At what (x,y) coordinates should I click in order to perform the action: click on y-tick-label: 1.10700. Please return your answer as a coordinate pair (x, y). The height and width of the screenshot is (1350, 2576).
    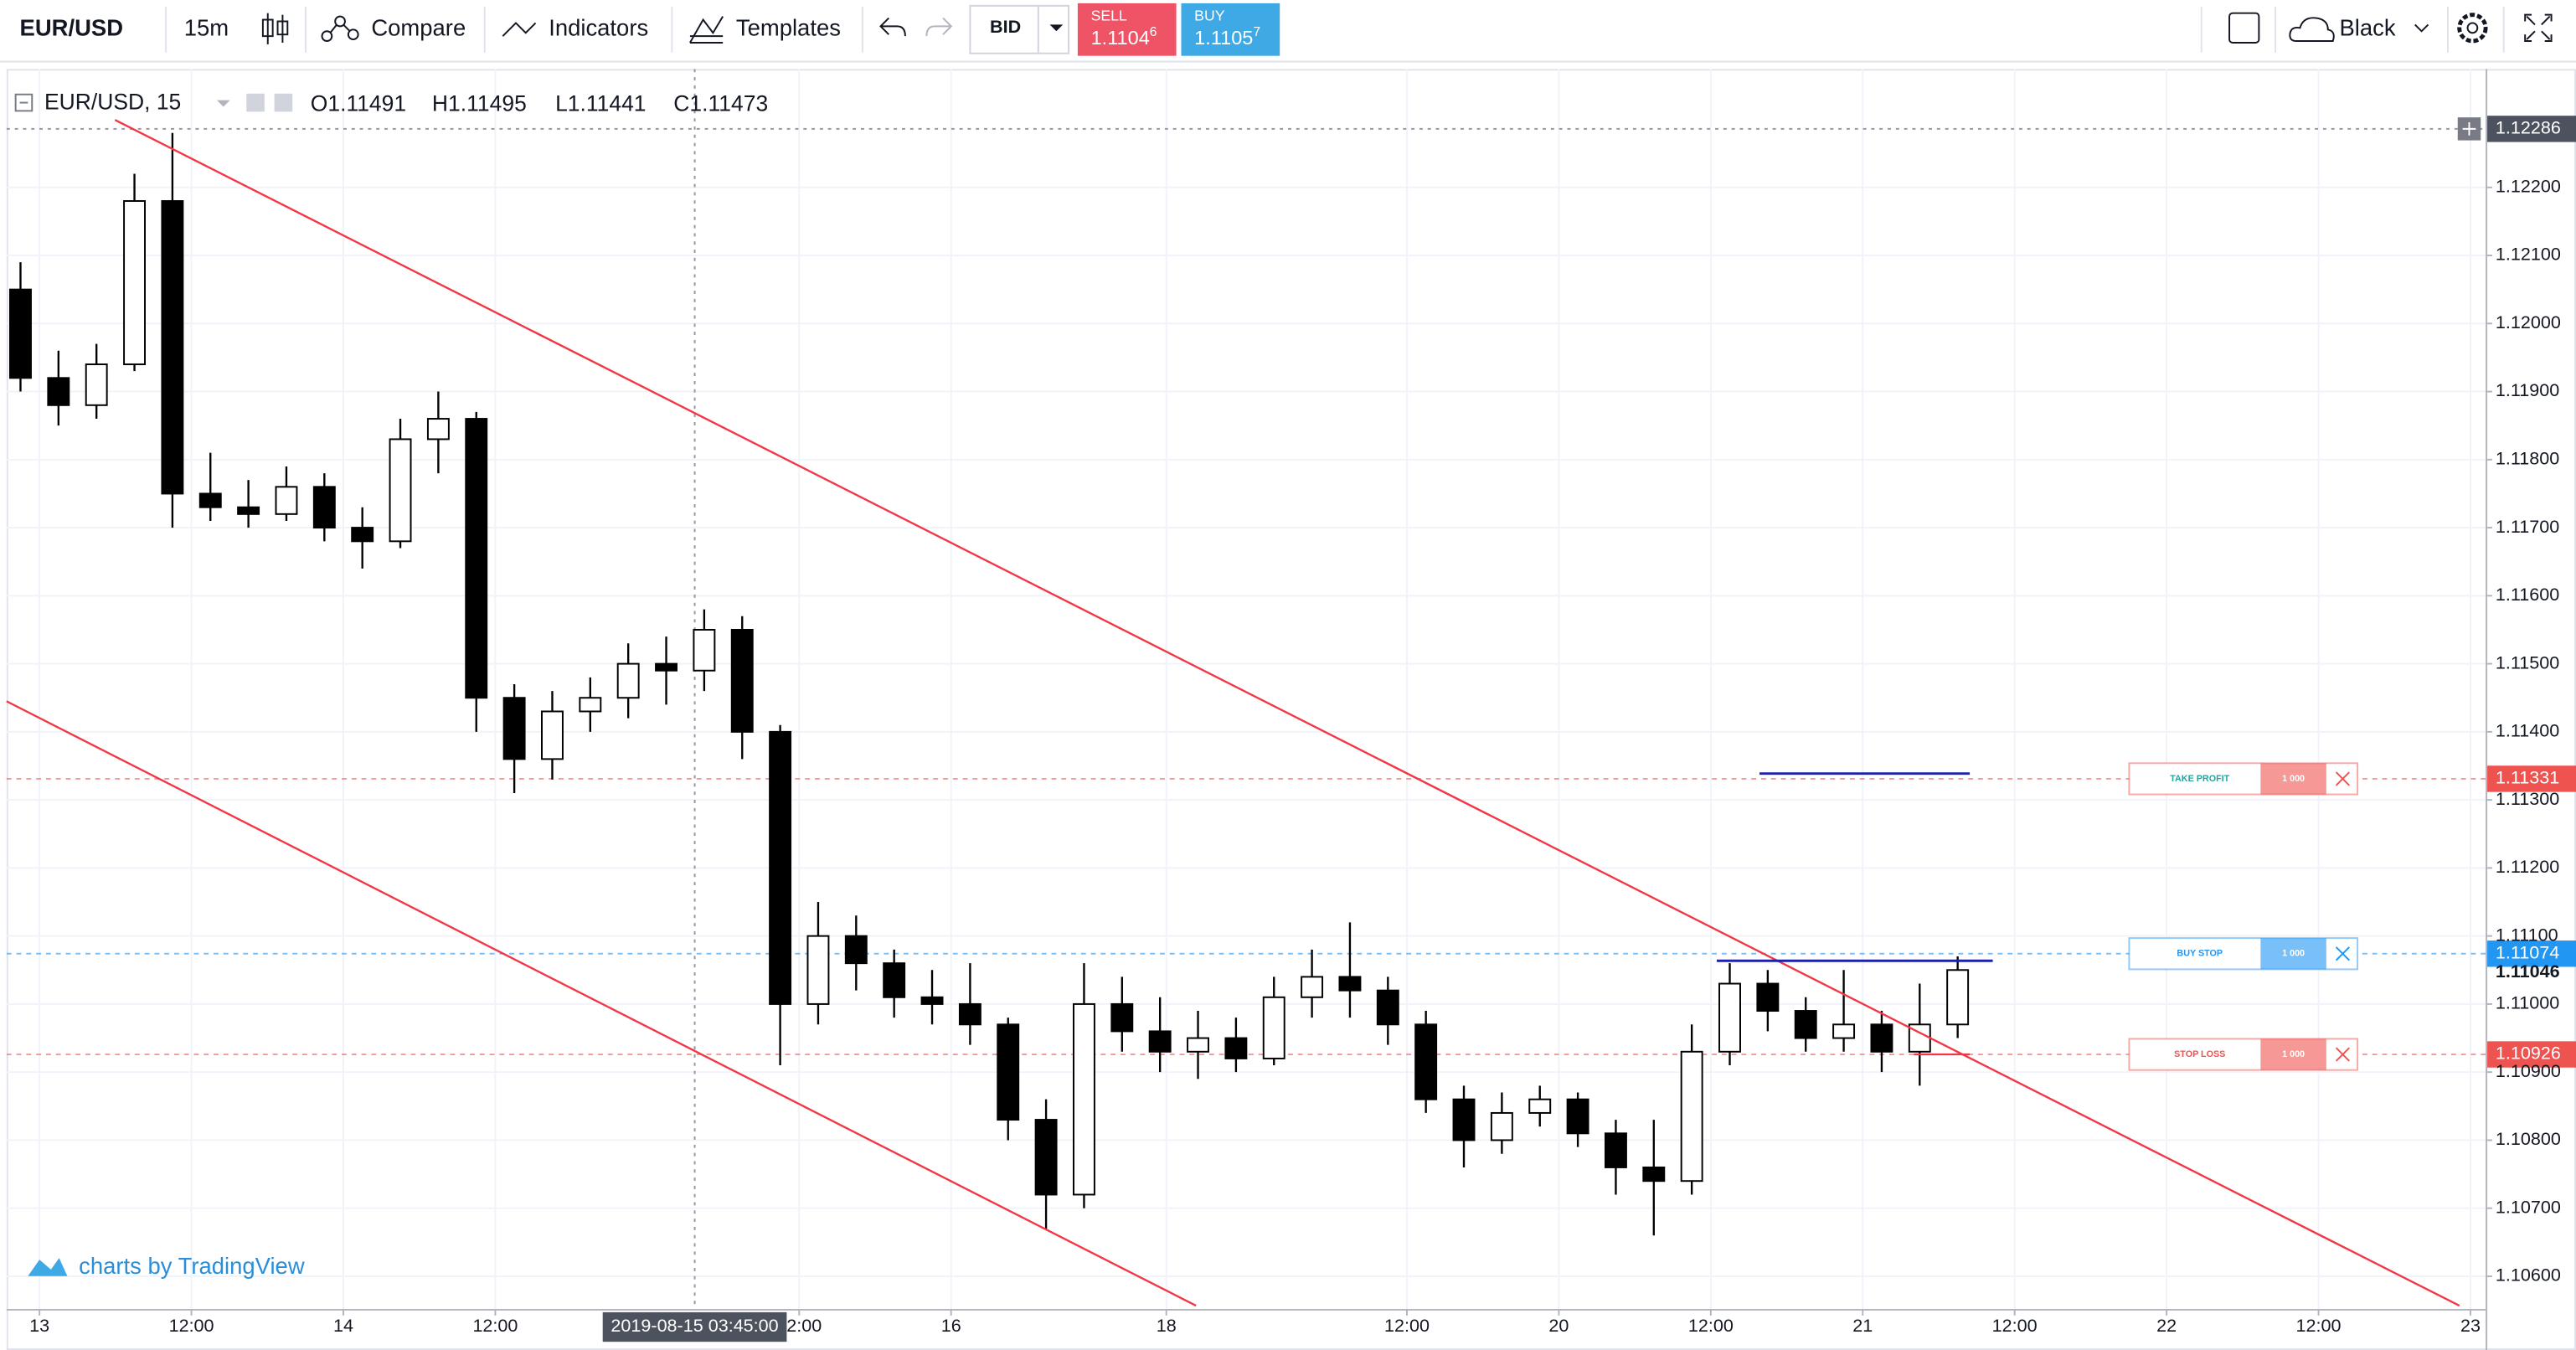
    Looking at the image, I should click on (2528, 1206).